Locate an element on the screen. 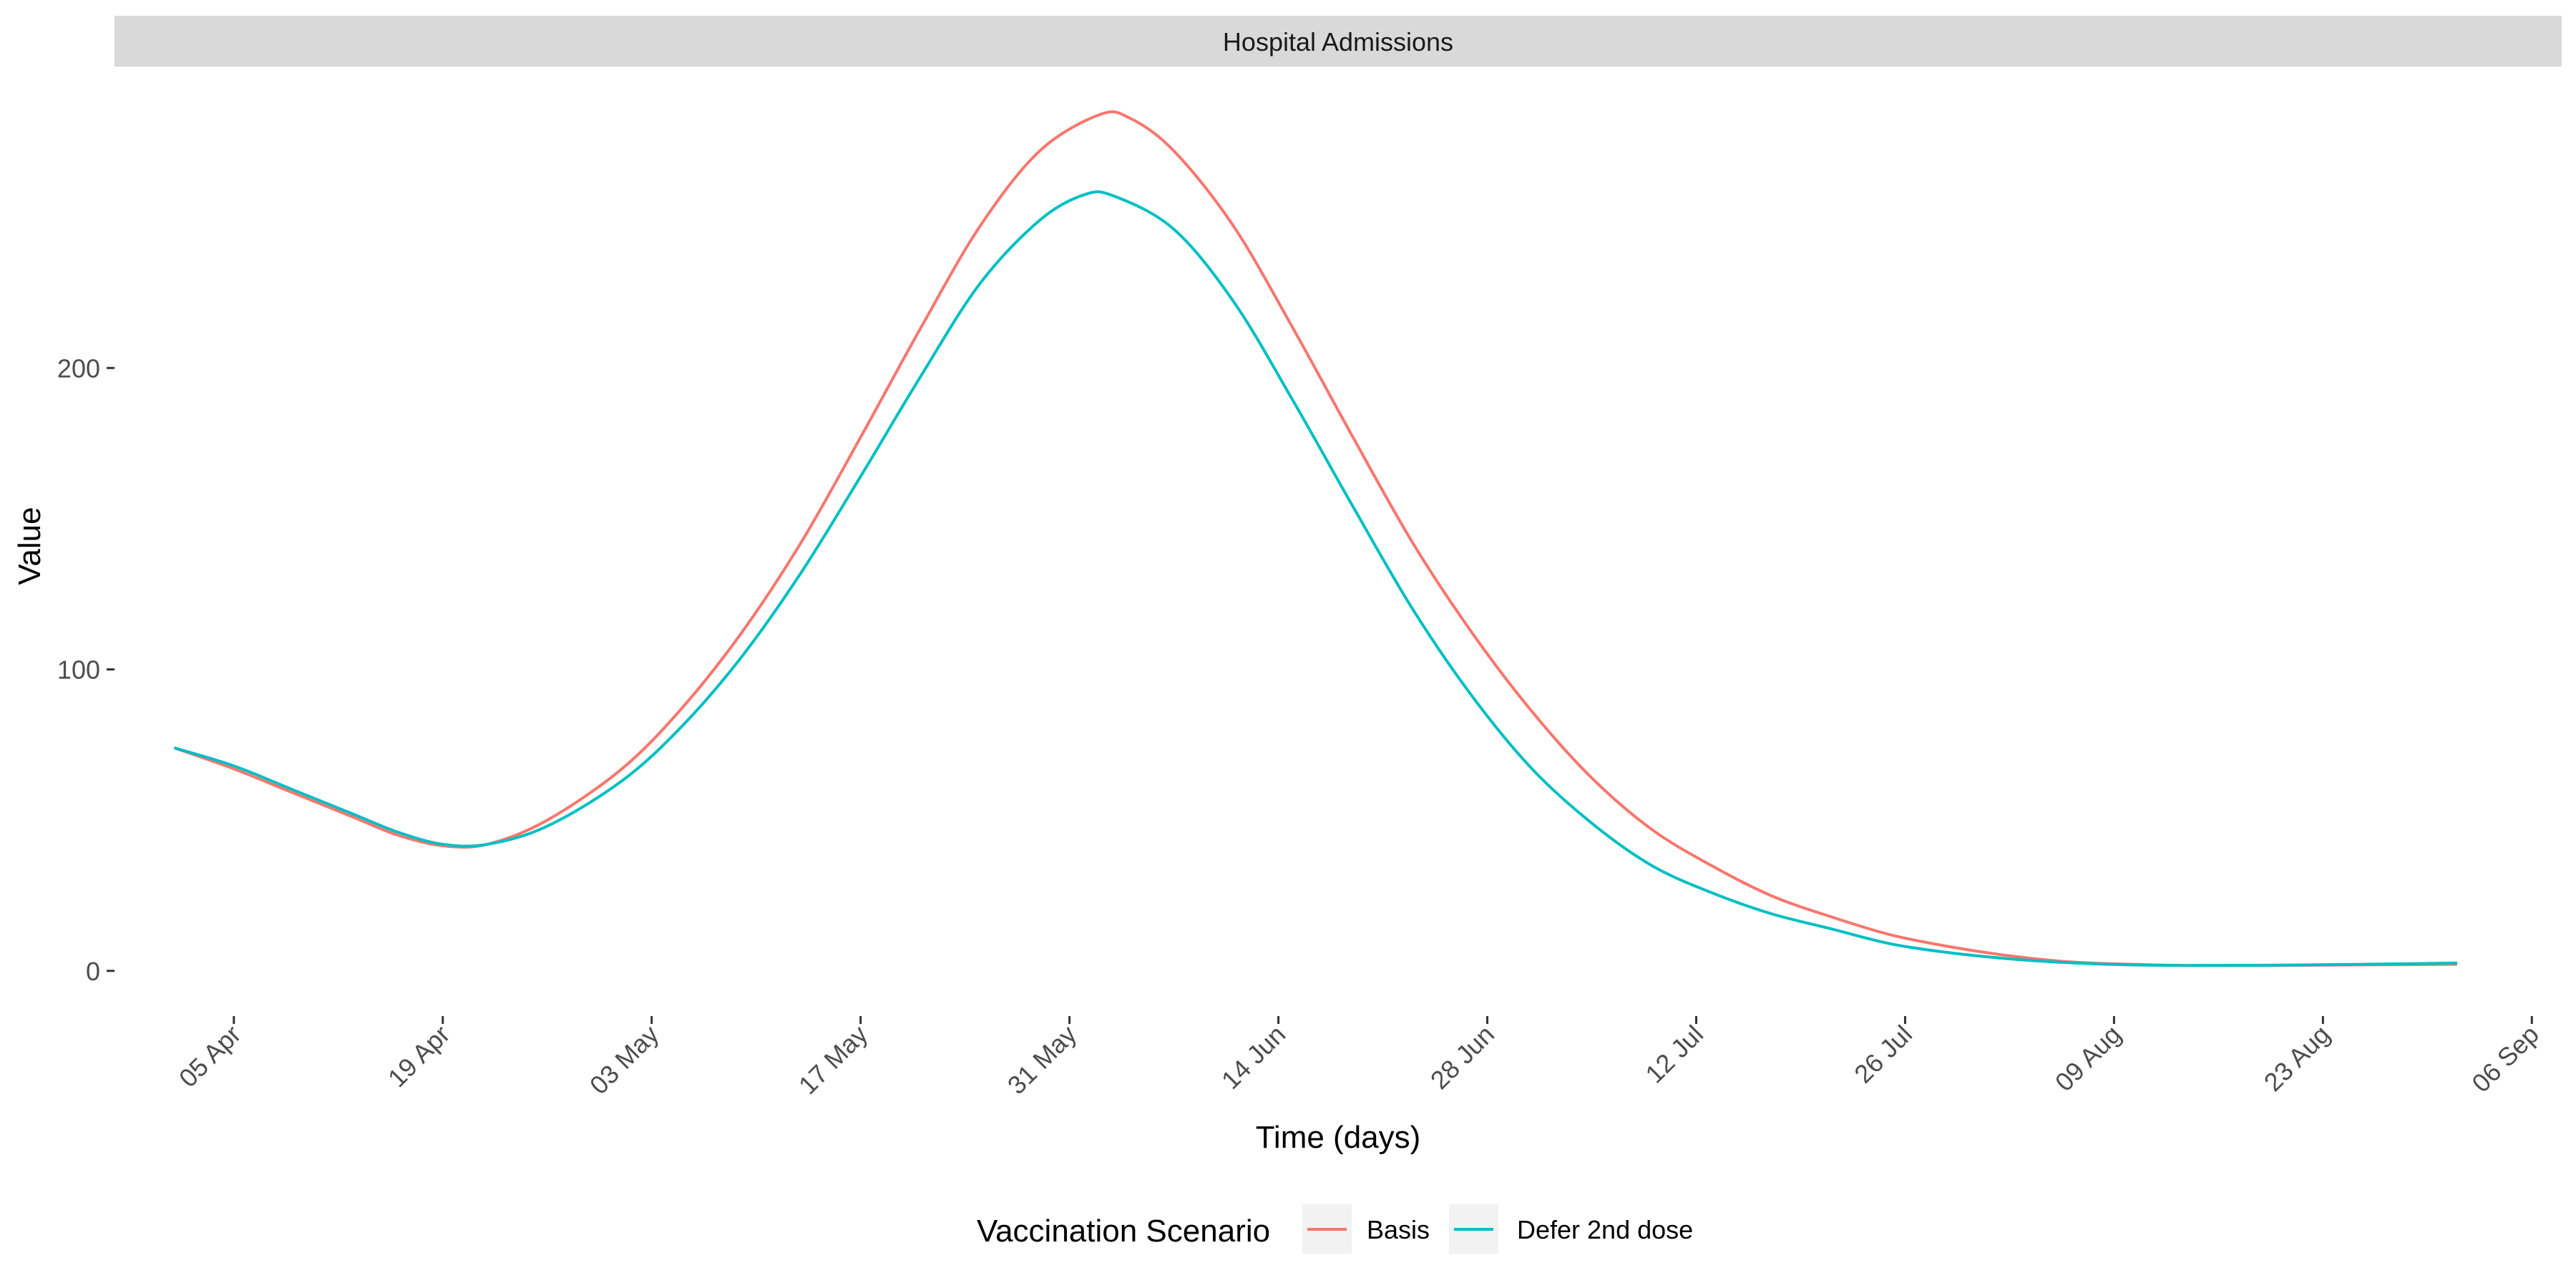 This screenshot has height=1288, width=2576. y-axis-title: Value is located at coordinates (29, 546).